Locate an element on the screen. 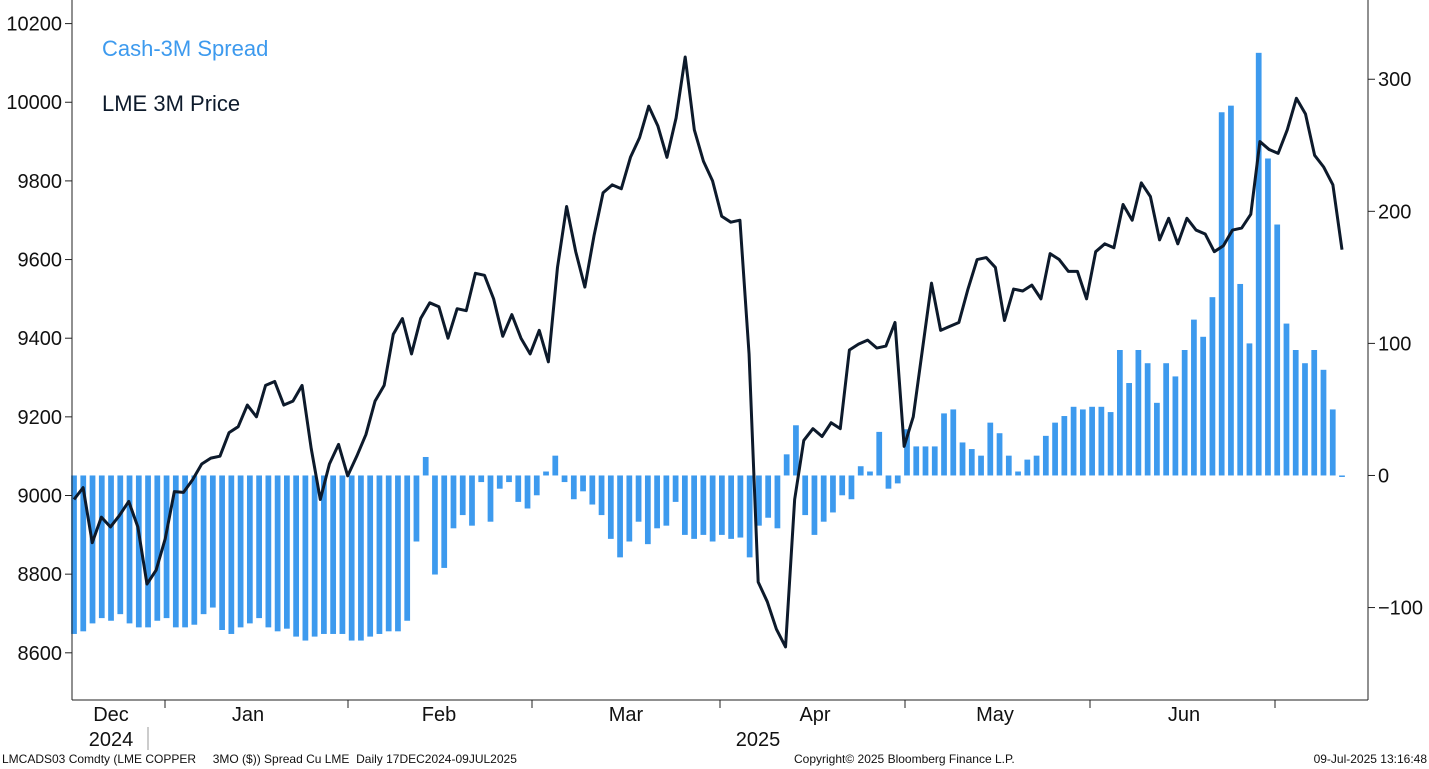  left-tick-label: 9400 is located at coordinates (40, 339).